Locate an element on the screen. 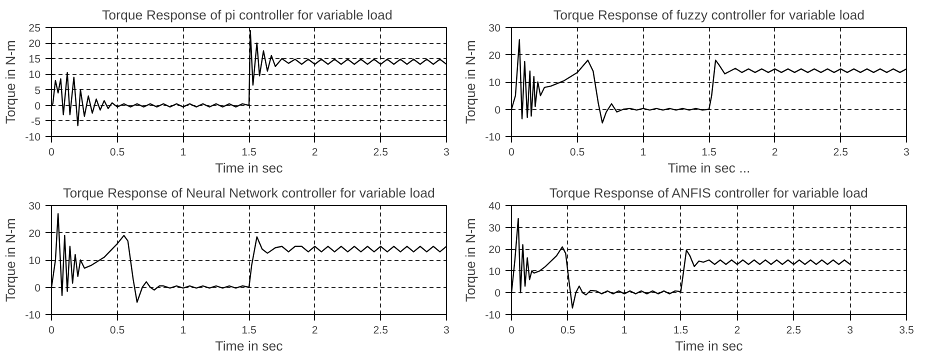 The height and width of the screenshot is (361, 927). x-tick-label: 3.5 is located at coordinates (906, 330).